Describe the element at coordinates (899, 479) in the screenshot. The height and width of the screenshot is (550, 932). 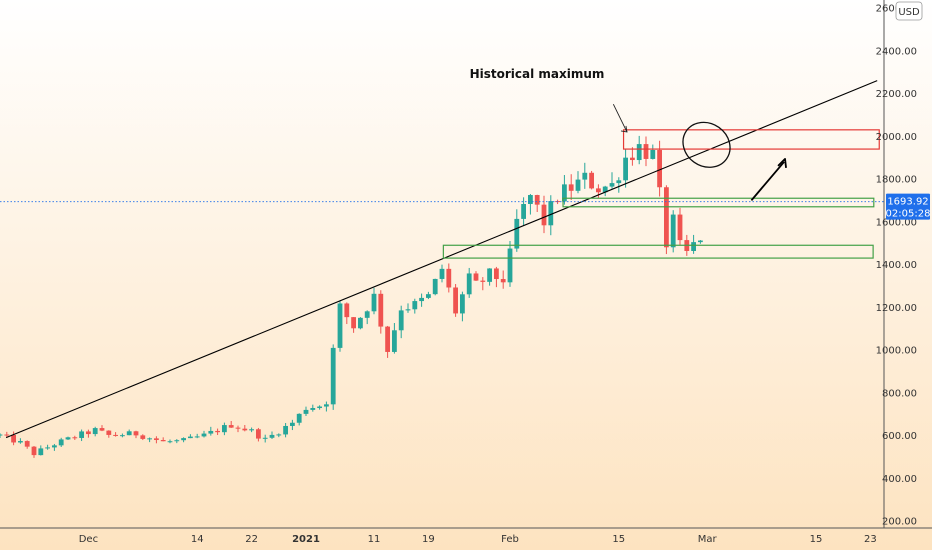
I see `y-tick-label: 400.00` at that location.